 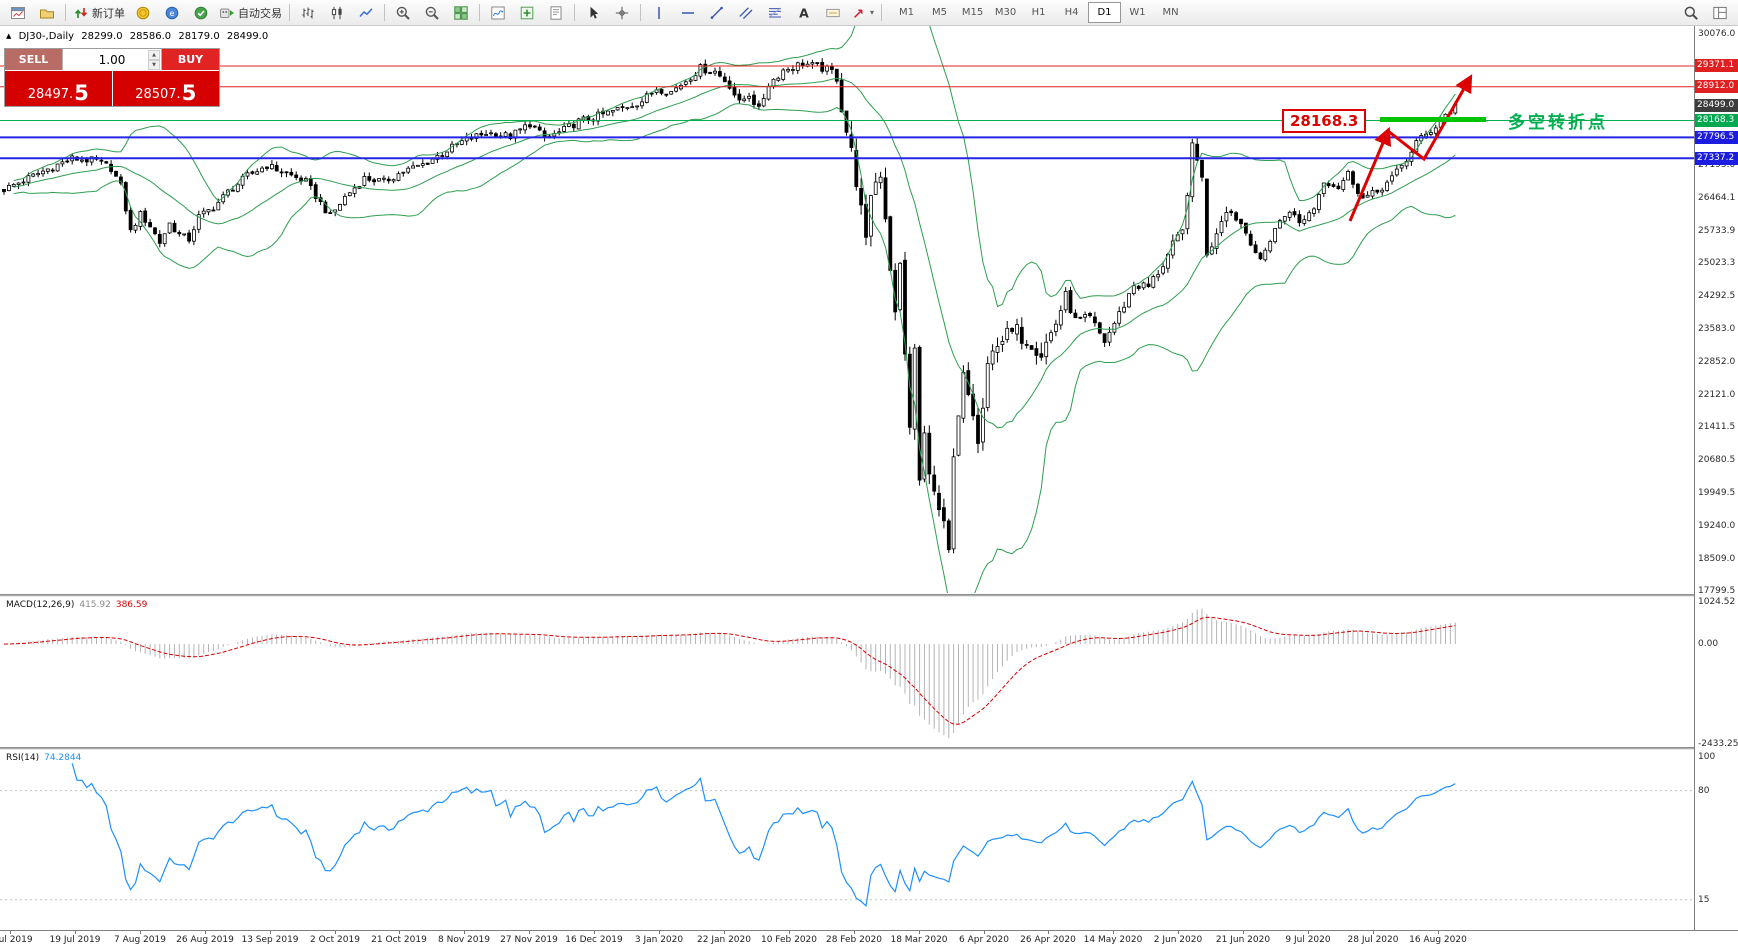 I want to click on search-button, so click(x=1691, y=13).